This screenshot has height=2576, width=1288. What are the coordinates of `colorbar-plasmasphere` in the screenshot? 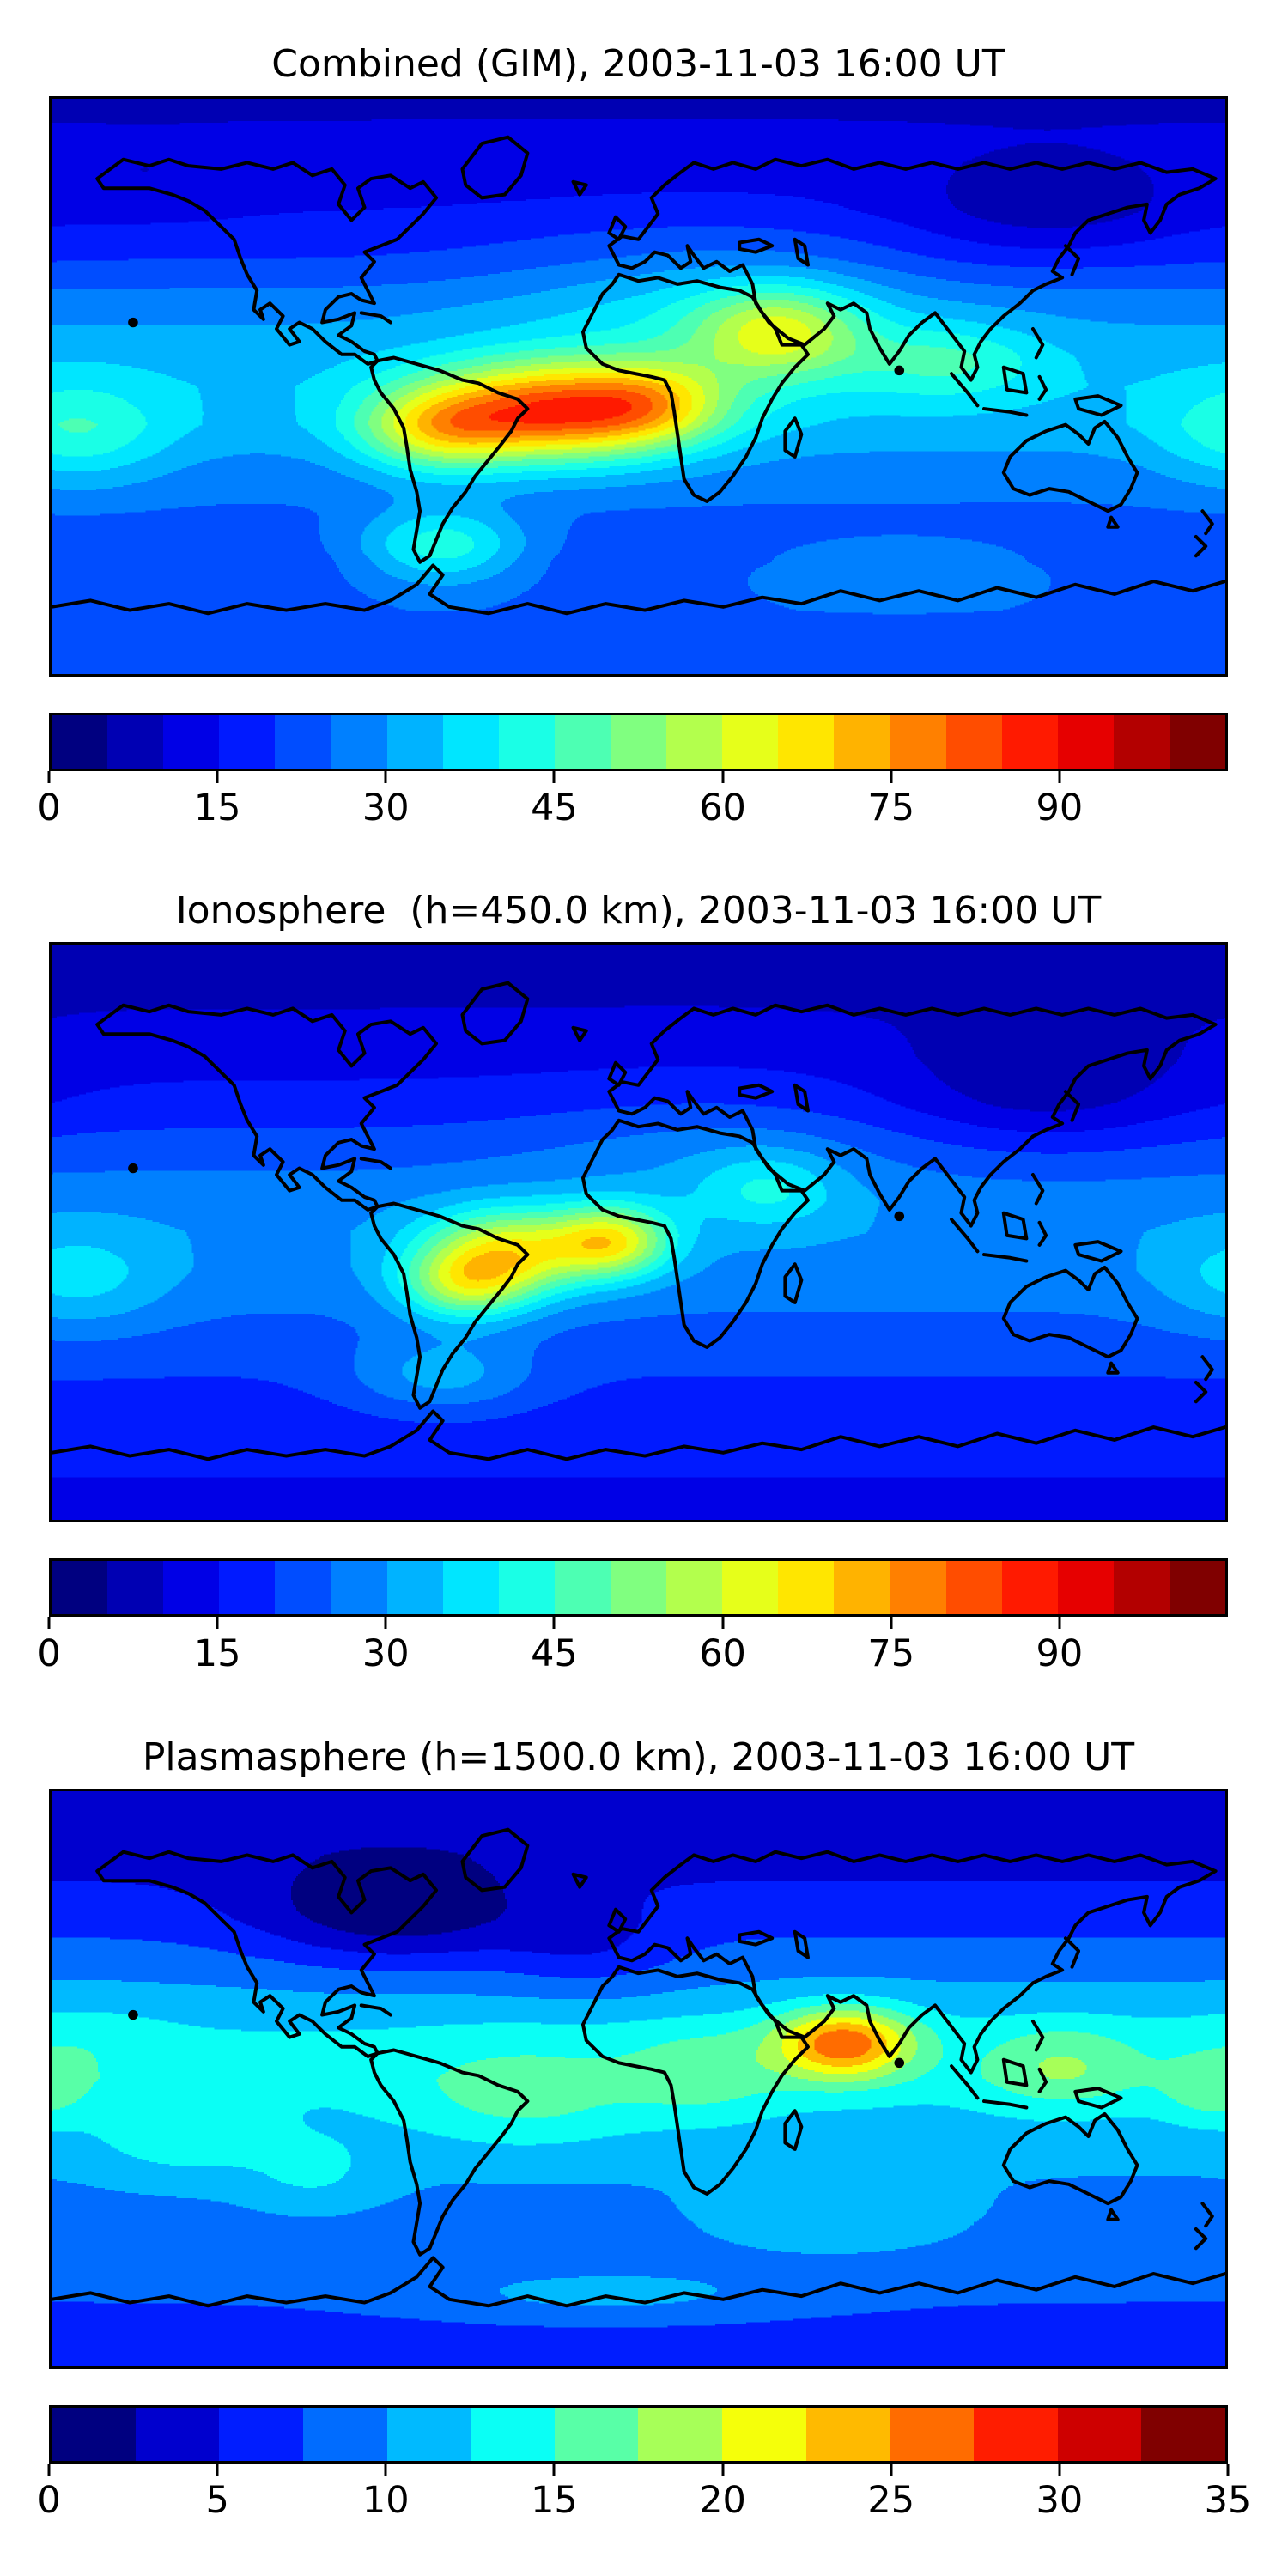 It's located at (638, 2434).